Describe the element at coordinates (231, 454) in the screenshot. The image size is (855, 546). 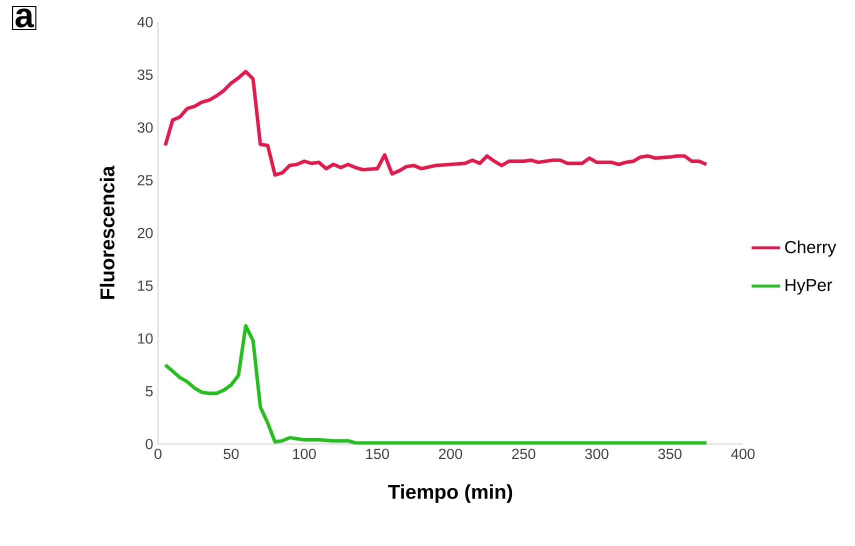
I see `x-tick-label: 50` at that location.